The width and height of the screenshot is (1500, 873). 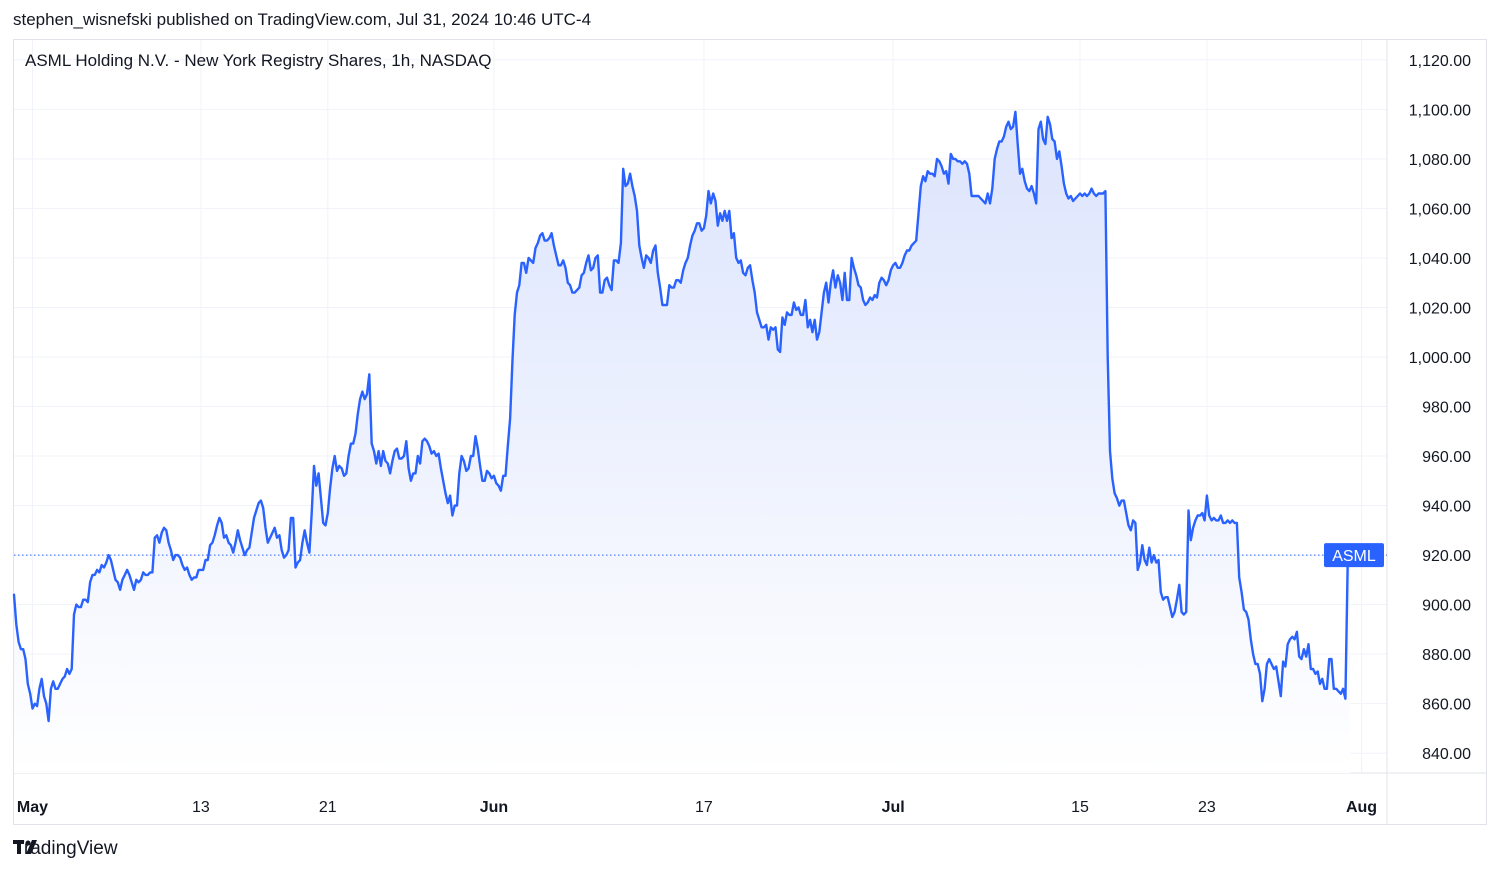 I want to click on y-tick-label: 1,120.00, so click(x=1440, y=61).